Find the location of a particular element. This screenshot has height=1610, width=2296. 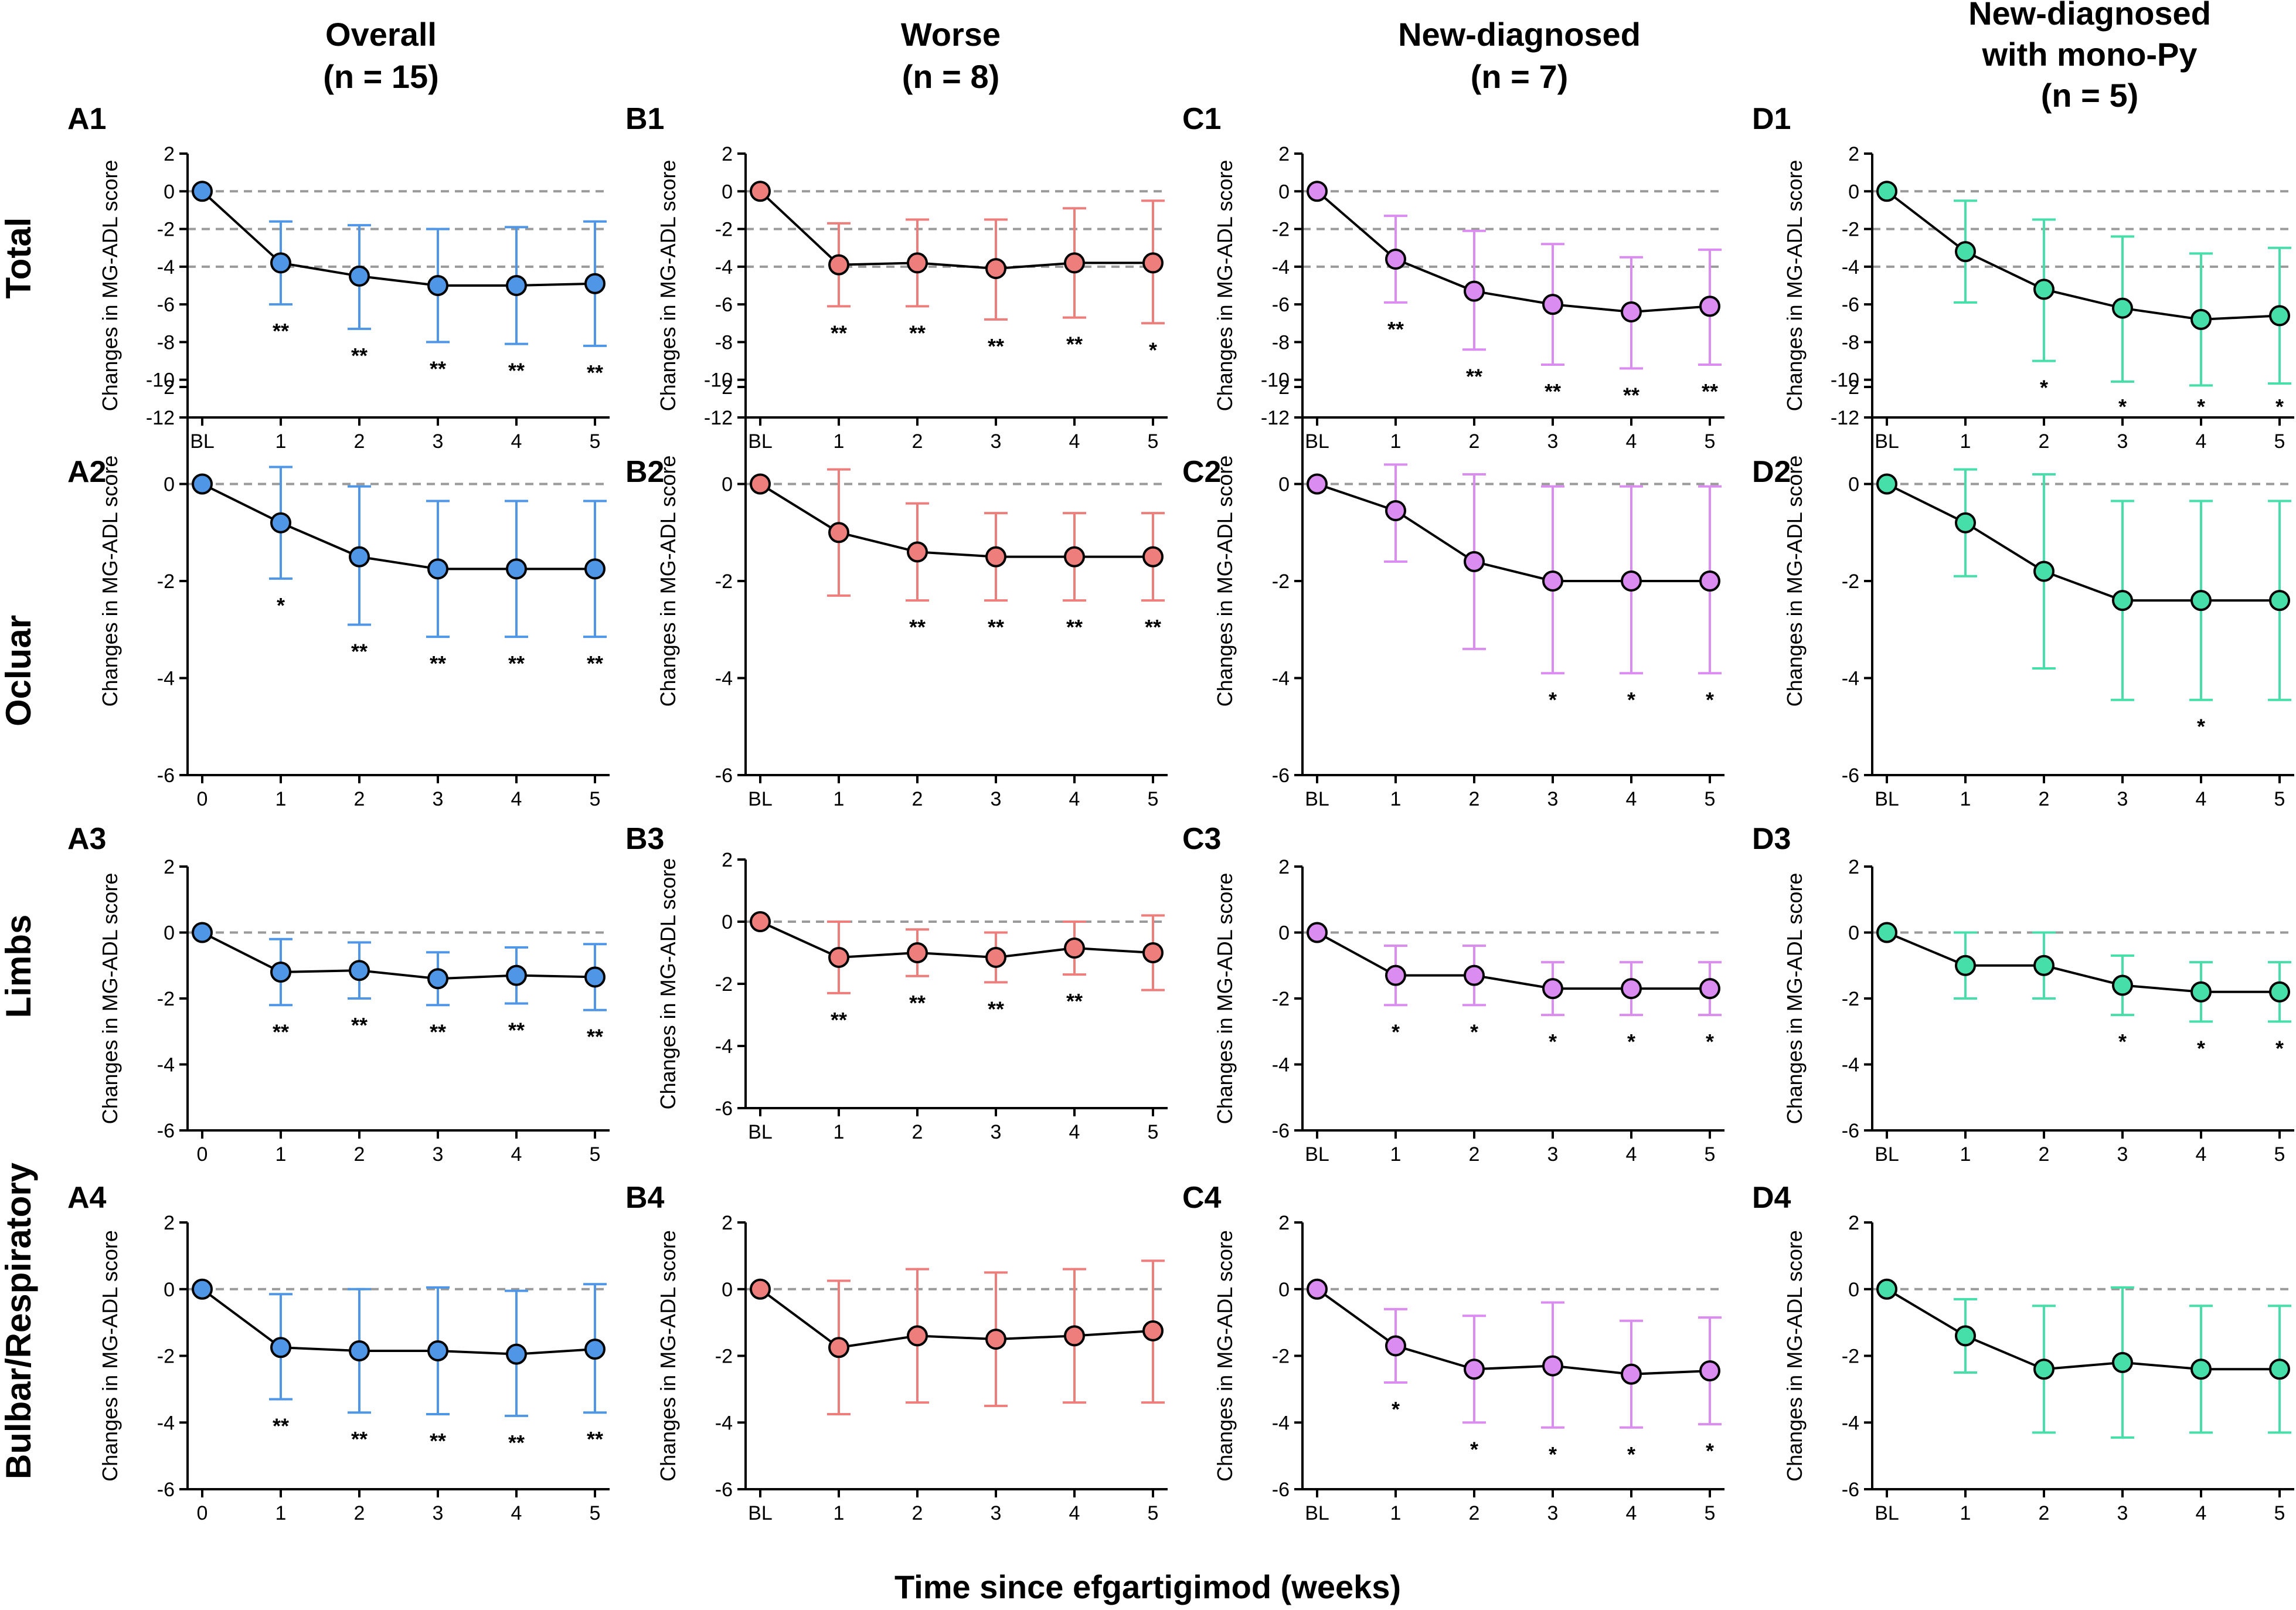

row-title-2: Ocluar is located at coordinates (19, 670).